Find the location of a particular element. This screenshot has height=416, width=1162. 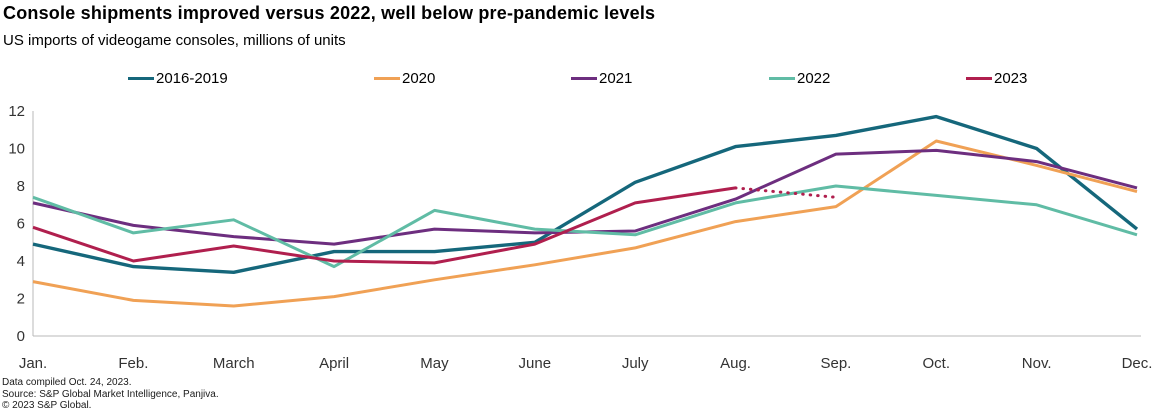

y-tick-label: 8 is located at coordinates (21, 186).